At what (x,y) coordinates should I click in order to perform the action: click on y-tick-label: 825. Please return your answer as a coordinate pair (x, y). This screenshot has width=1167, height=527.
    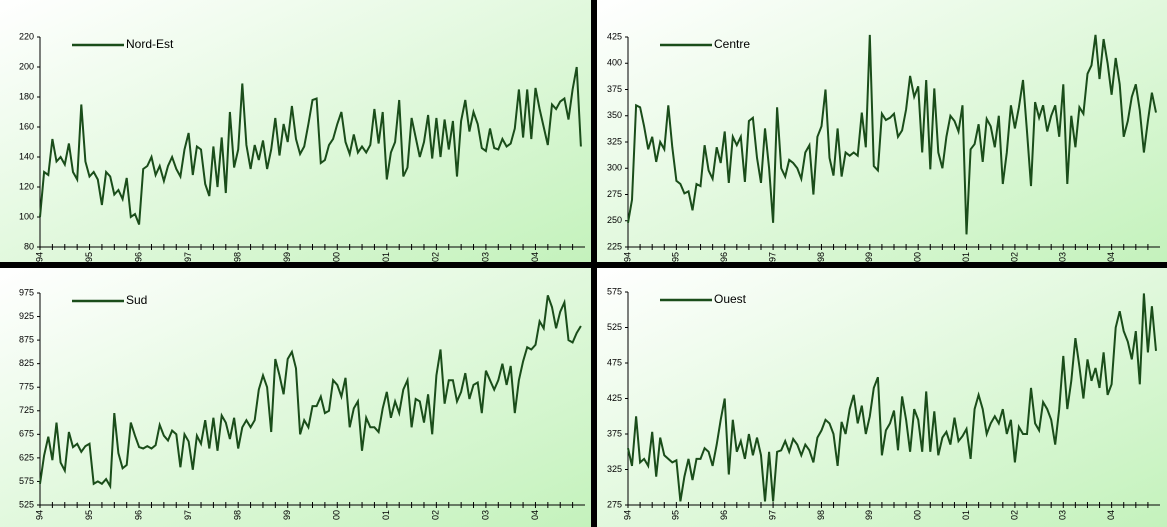
    Looking at the image, I should click on (26, 363).